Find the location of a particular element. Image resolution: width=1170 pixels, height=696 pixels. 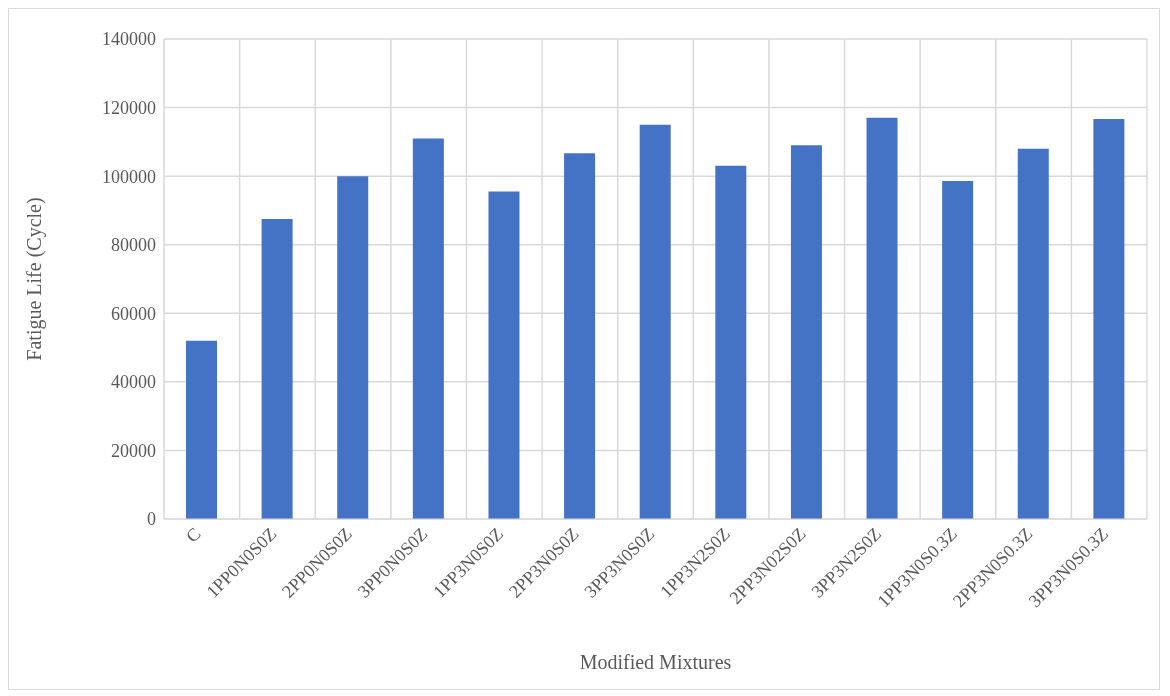

y-tick-label: 0 is located at coordinates (151, 519).